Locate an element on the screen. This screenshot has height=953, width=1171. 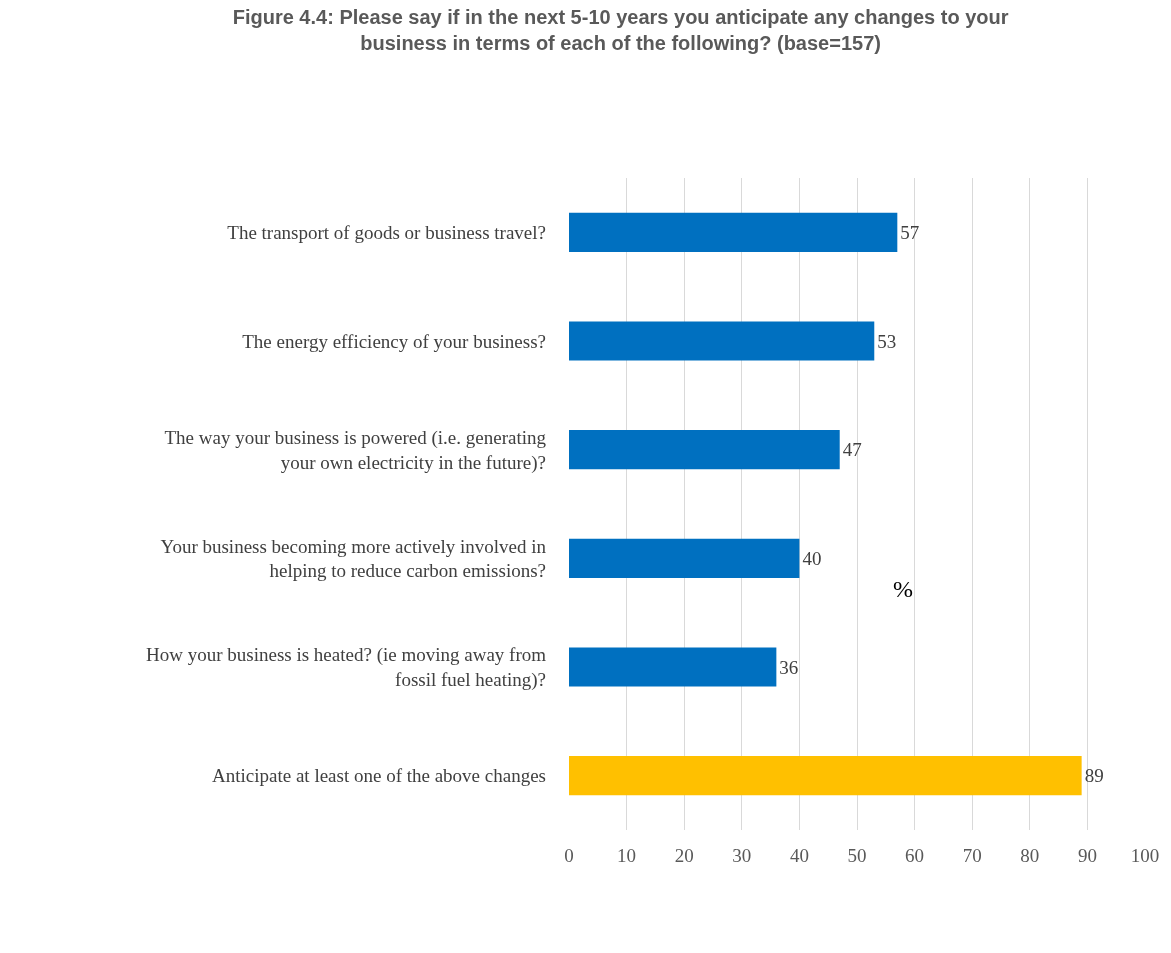
y-tick-label: Your business becoming more actively involved in helping to reduce carbon emissions? is located at coordinates (353, 558).